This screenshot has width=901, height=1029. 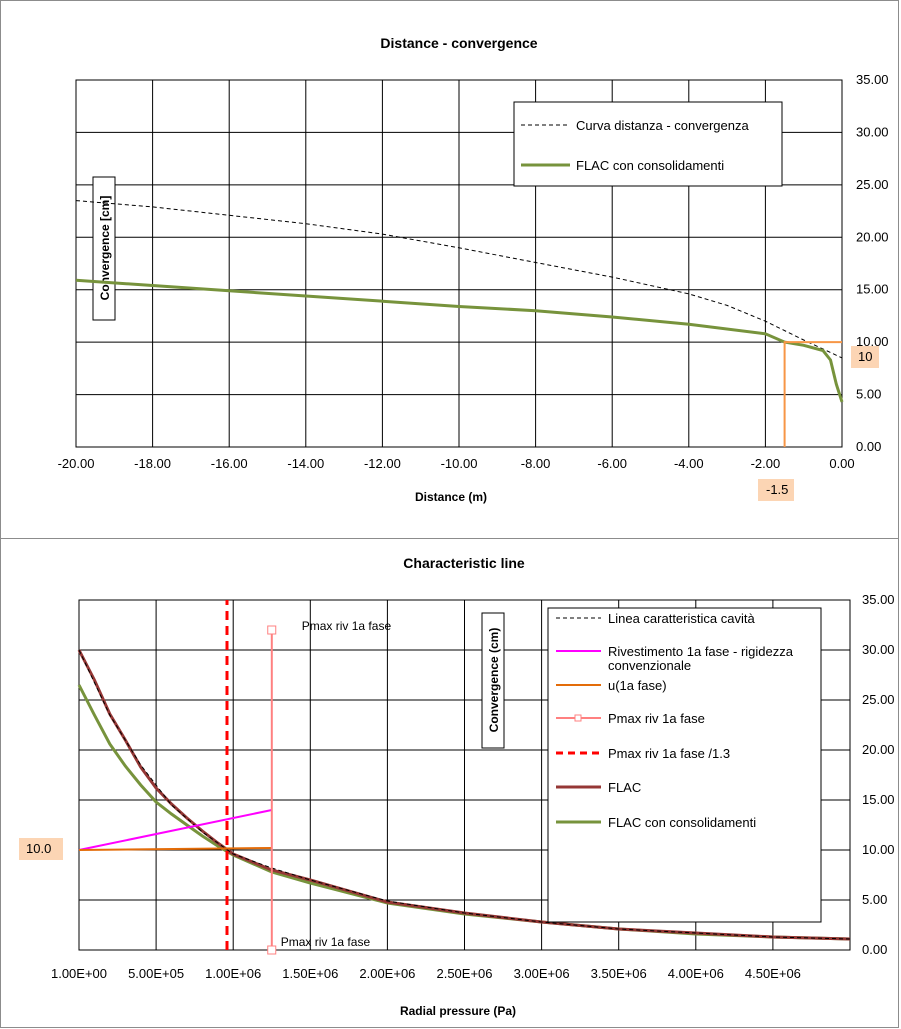 What do you see at coordinates (458, 1011) in the screenshot?
I see `x-axis-label: Radial pressure (Pa)` at bounding box center [458, 1011].